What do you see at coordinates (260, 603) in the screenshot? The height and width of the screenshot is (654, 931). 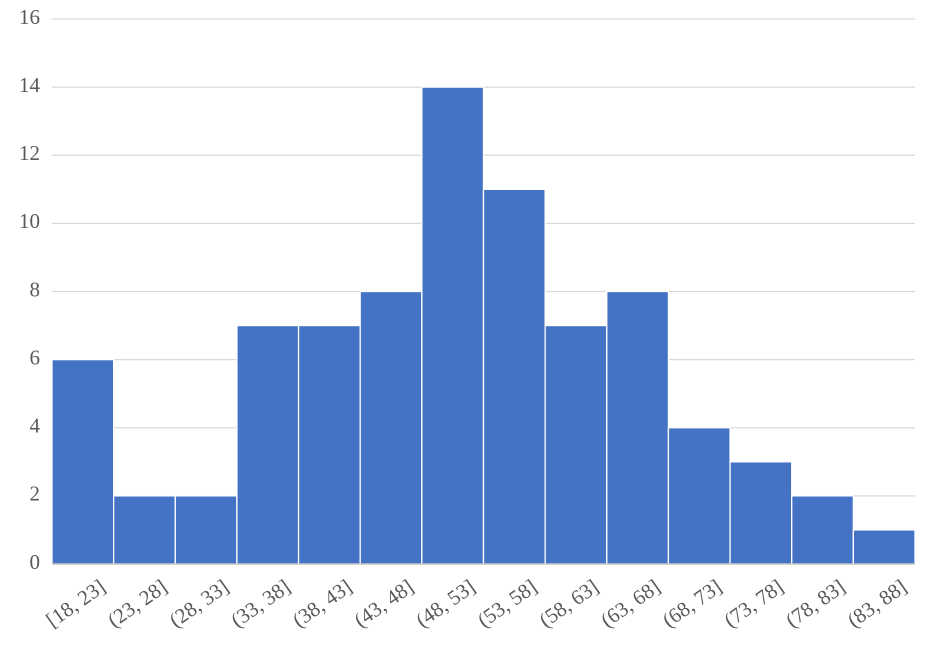 I see `x-tick-label: (33, 38]` at bounding box center [260, 603].